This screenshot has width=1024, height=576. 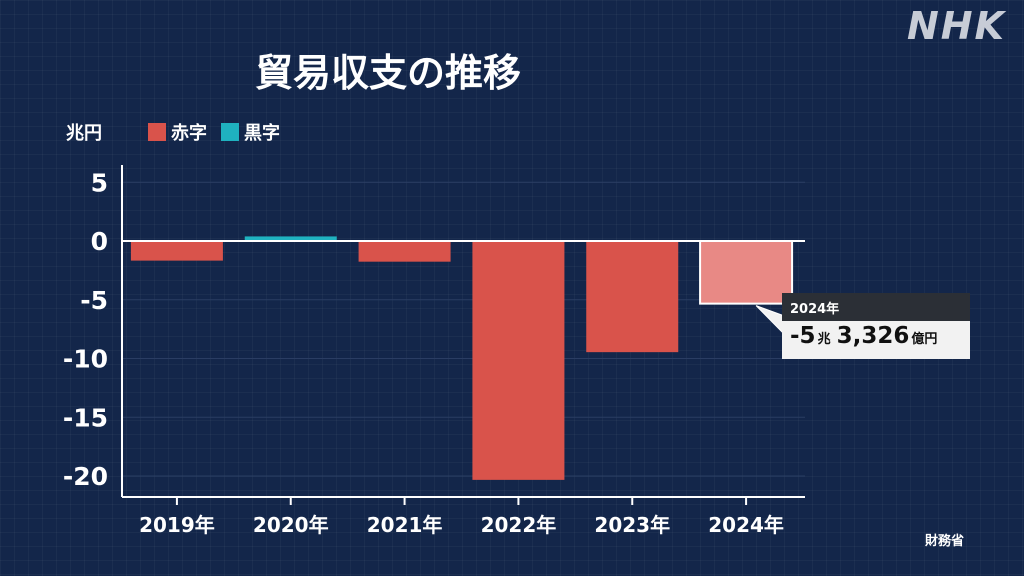 What do you see at coordinates (876, 307) in the screenshot?
I see `callout-year: 2024年` at bounding box center [876, 307].